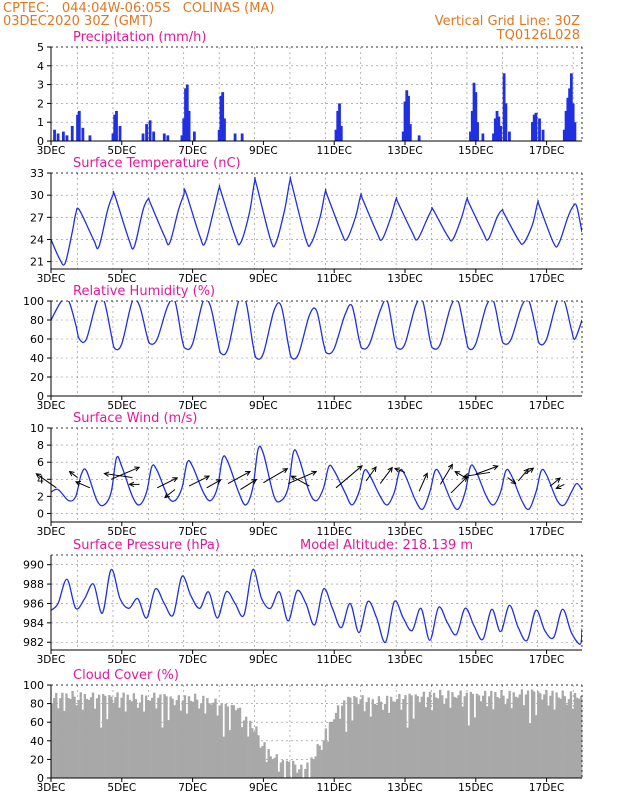 Image resolution: width=618 pixels, height=800 pixels. What do you see at coordinates (316, 221) in the screenshot?
I see `temp-series-line` at bounding box center [316, 221].